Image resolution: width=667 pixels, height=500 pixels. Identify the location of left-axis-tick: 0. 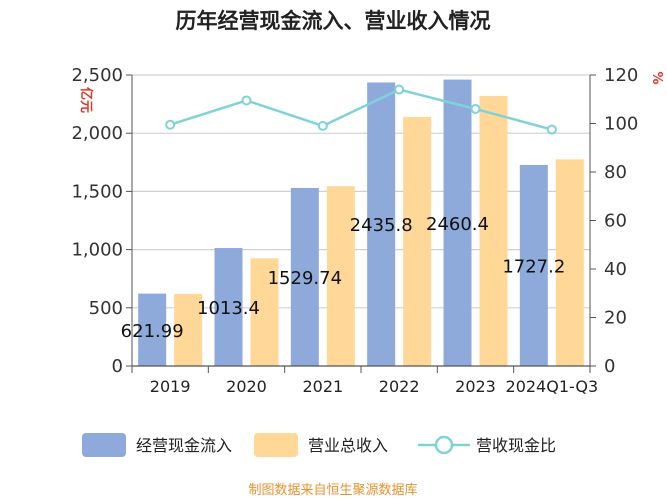
(117, 366).